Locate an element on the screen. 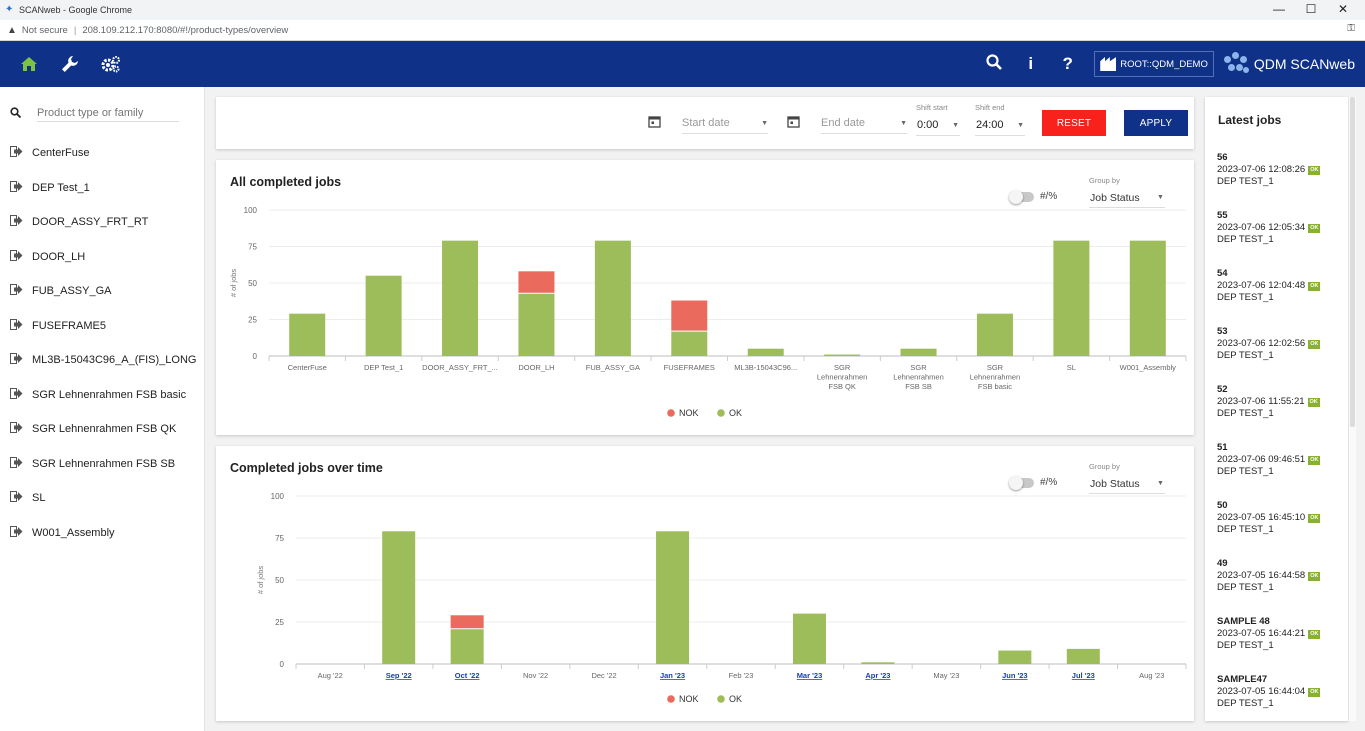 This screenshot has height=731, width=1365. job-entry: 53 2023-07-06 12:02:56 OK DEP TEST_1 is located at coordinates (1279, 344).